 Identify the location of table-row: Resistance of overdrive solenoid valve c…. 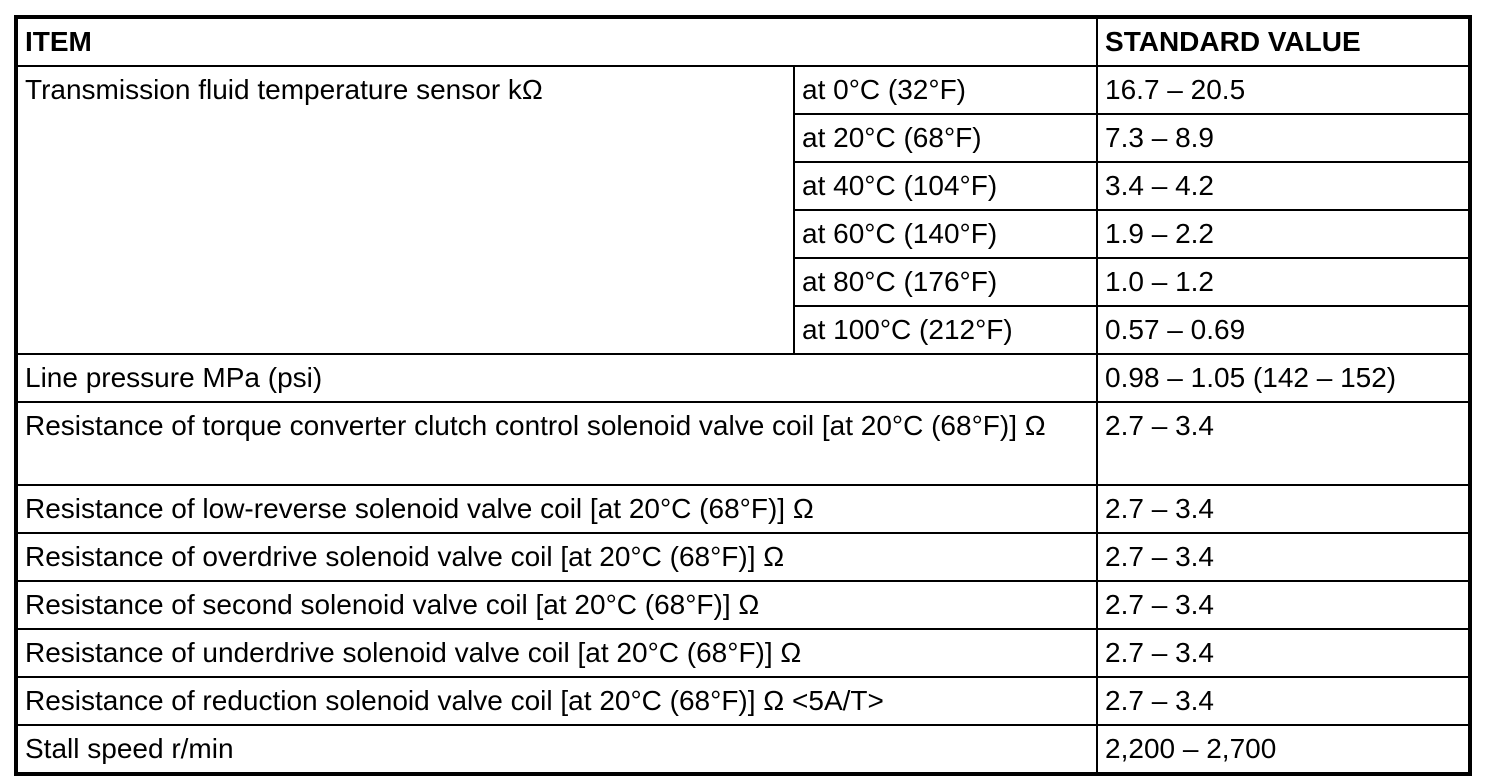
(743, 556).